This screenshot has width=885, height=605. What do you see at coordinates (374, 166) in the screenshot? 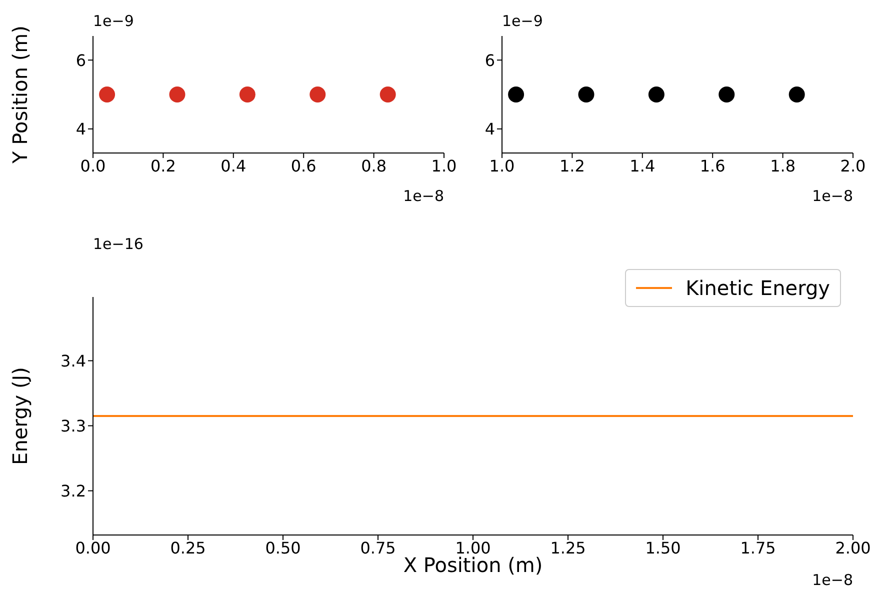
I see `x-tick-label: 0.8` at bounding box center [374, 166].